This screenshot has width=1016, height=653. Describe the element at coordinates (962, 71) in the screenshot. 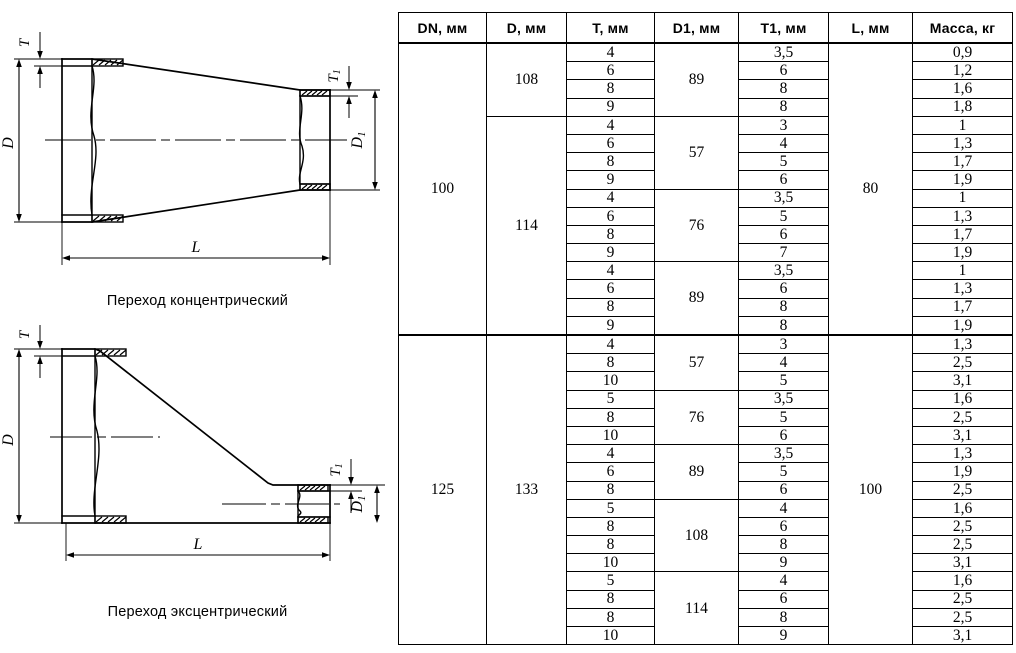

I see `cell-mass: 1,2` at that location.